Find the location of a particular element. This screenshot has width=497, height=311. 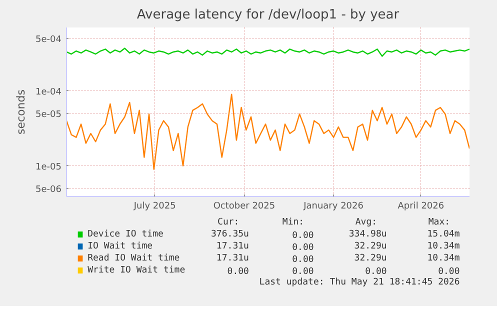

text: Max: is located at coordinates (439, 223).